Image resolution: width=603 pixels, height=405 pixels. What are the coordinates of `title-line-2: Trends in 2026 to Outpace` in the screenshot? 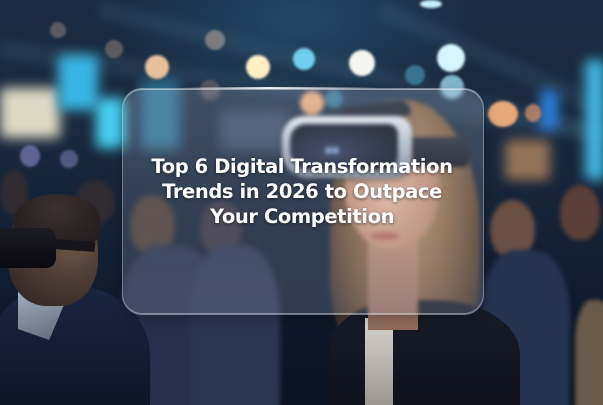 It's located at (302, 191).